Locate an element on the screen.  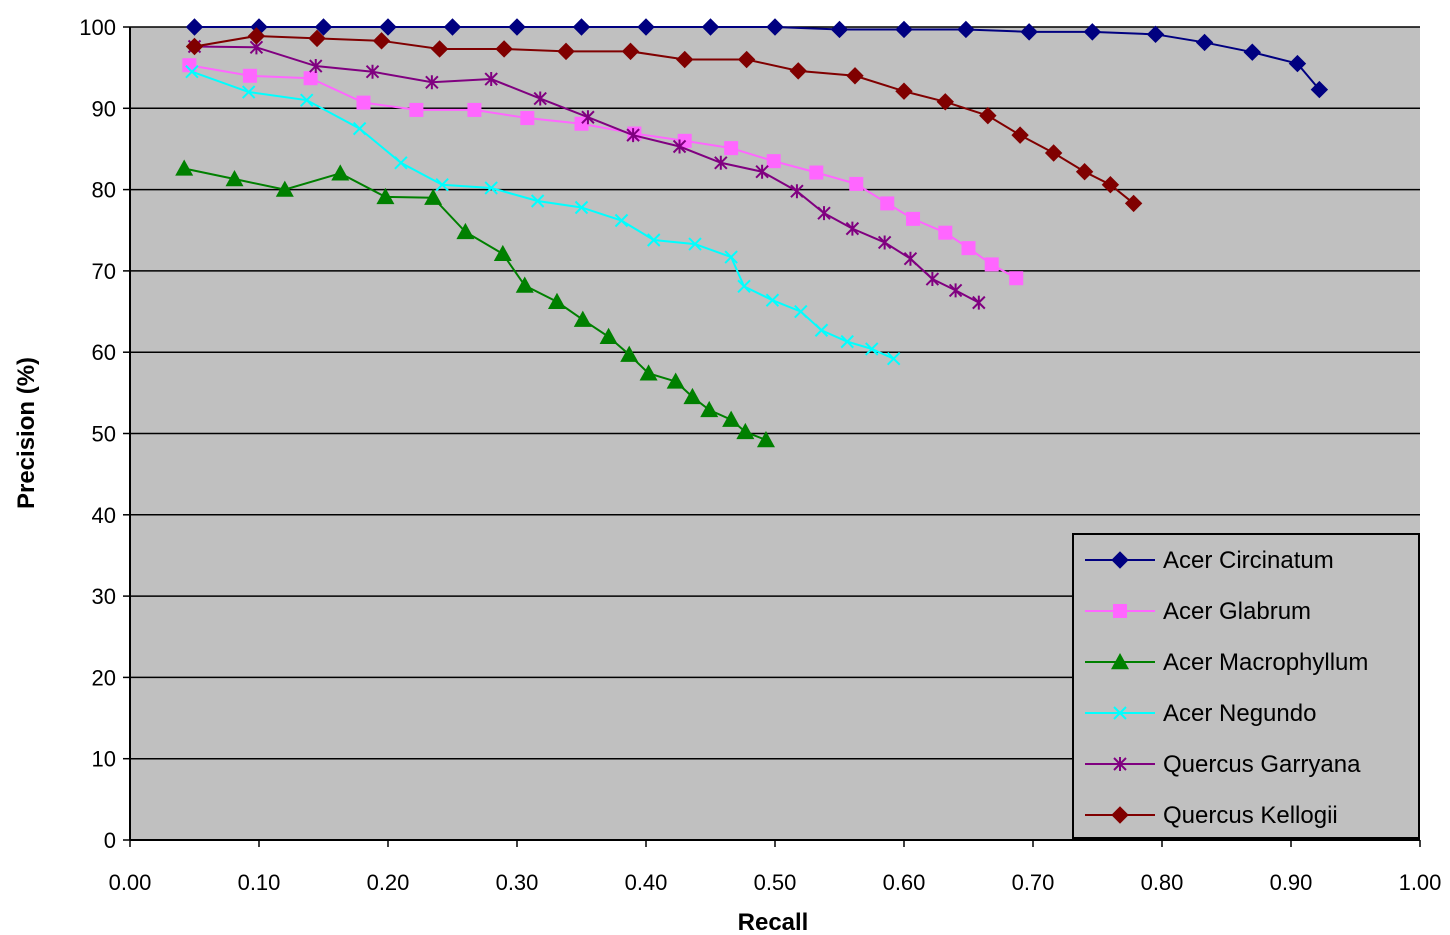
y-tick-label: 10 is located at coordinates (104, 759).